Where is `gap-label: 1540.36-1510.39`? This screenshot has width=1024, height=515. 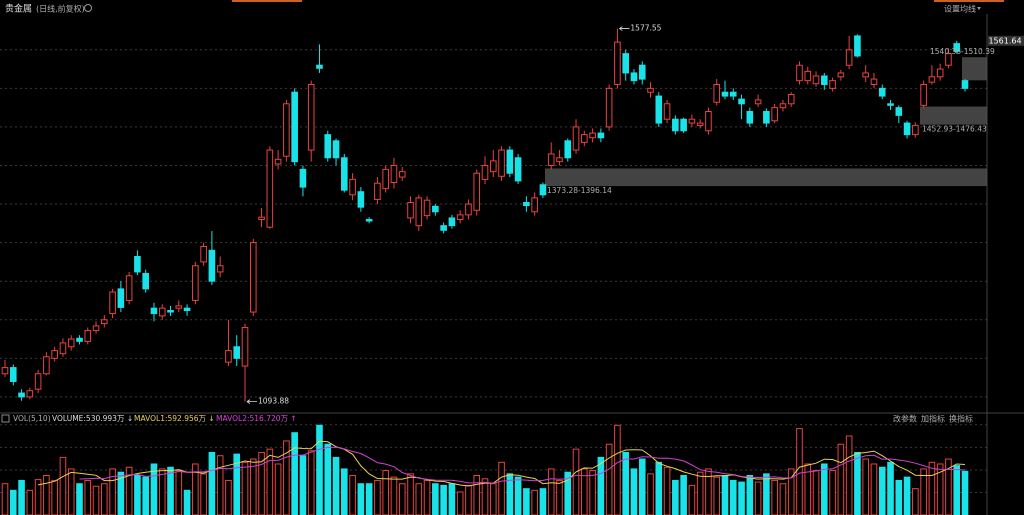
gap-label: 1540.36-1510.39 is located at coordinates (962, 51).